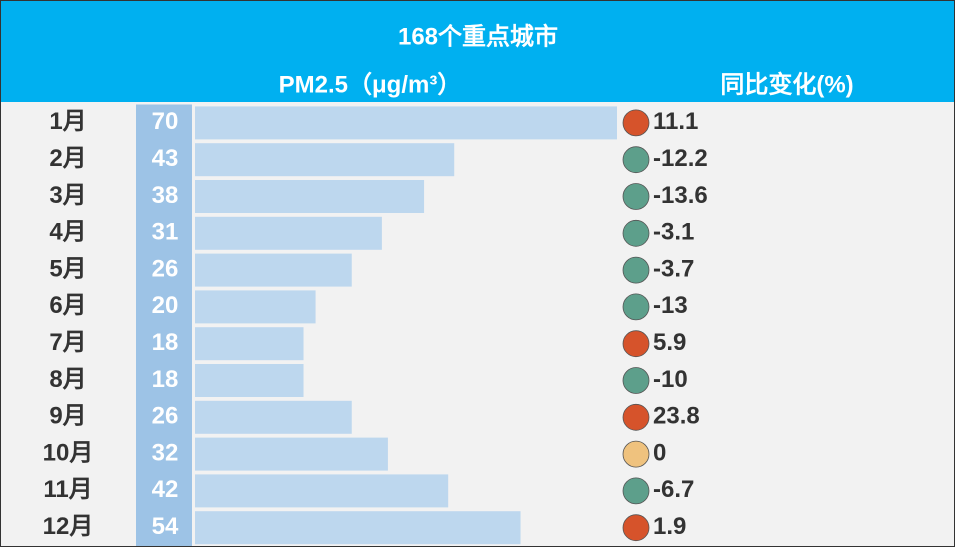 The width and height of the screenshot is (955, 547). I want to click on change-label: 5.9, so click(669, 342).